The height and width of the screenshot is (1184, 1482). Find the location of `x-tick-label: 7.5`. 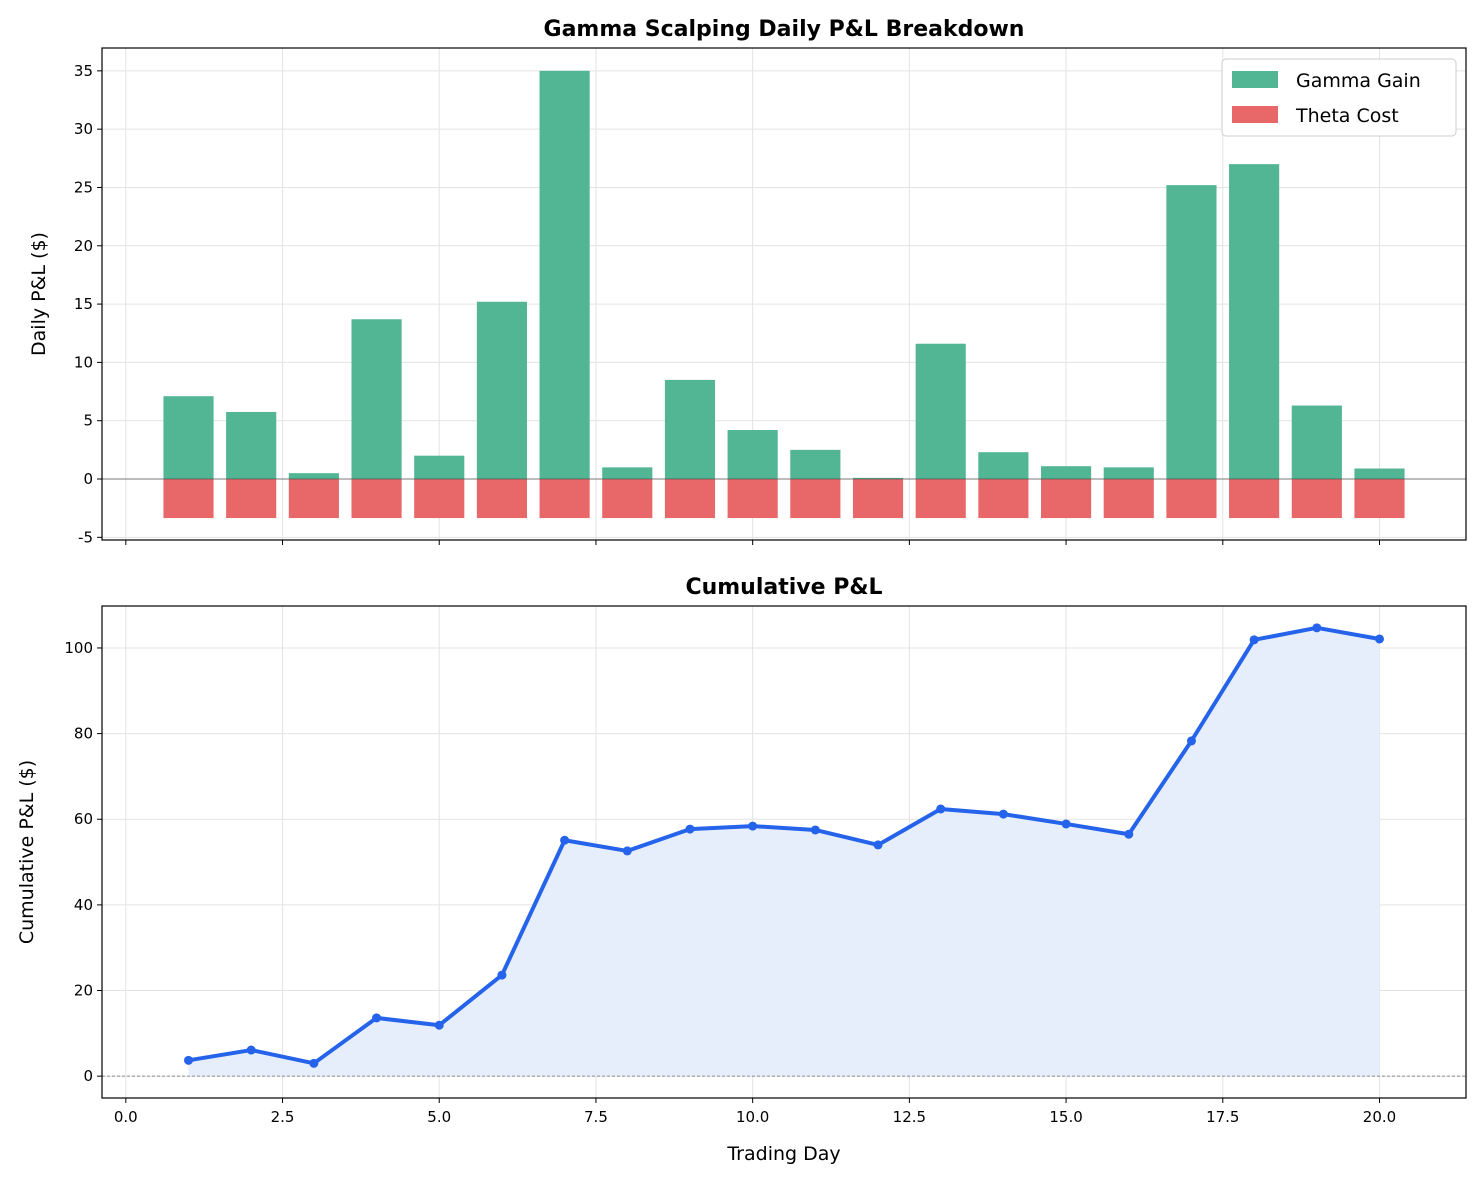

x-tick-label: 7.5 is located at coordinates (596, 1117).